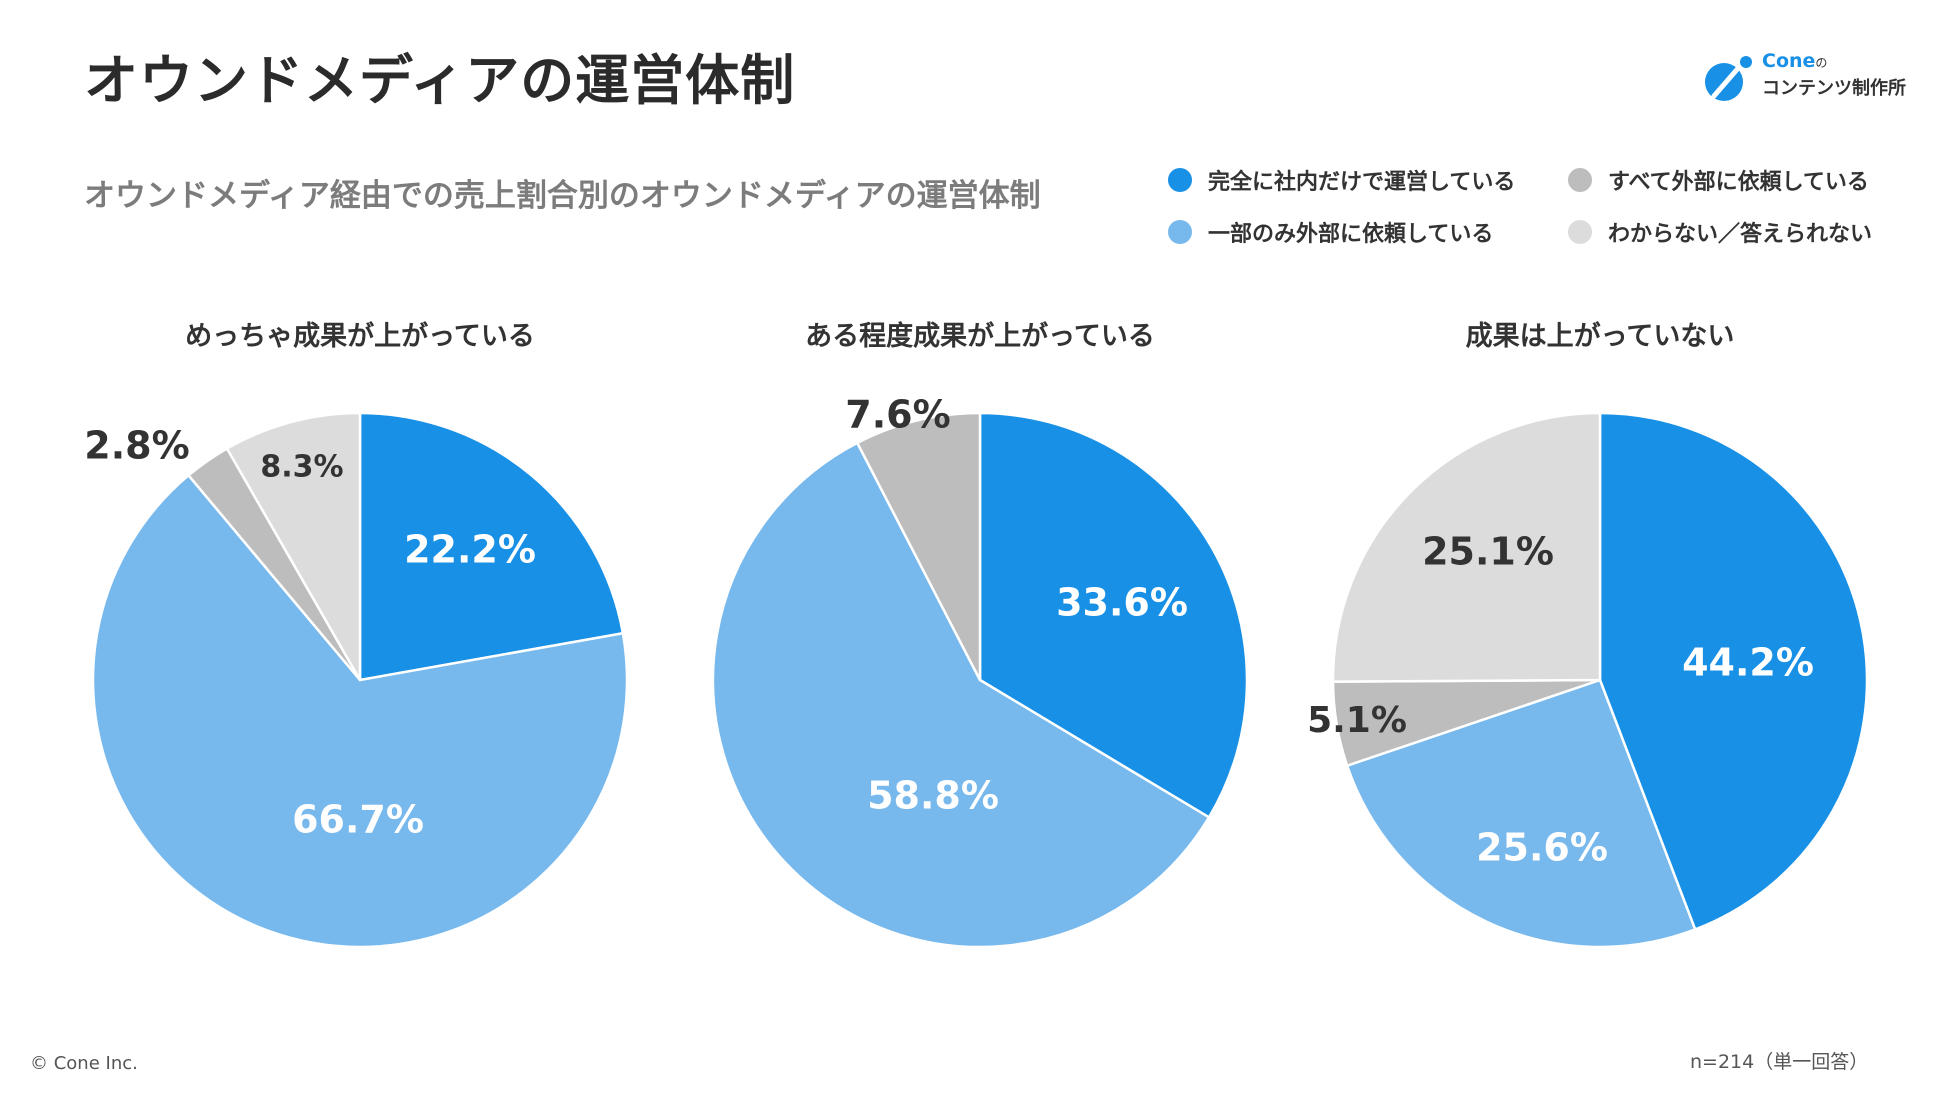  I want to click on pie-chart-title: ある程度成果が上がっている, so click(980, 336).